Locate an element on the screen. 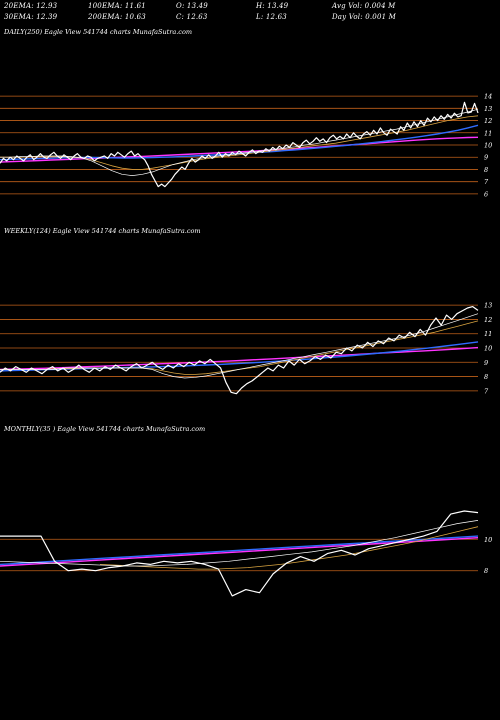  ema30-line is located at coordinates (289, 548).